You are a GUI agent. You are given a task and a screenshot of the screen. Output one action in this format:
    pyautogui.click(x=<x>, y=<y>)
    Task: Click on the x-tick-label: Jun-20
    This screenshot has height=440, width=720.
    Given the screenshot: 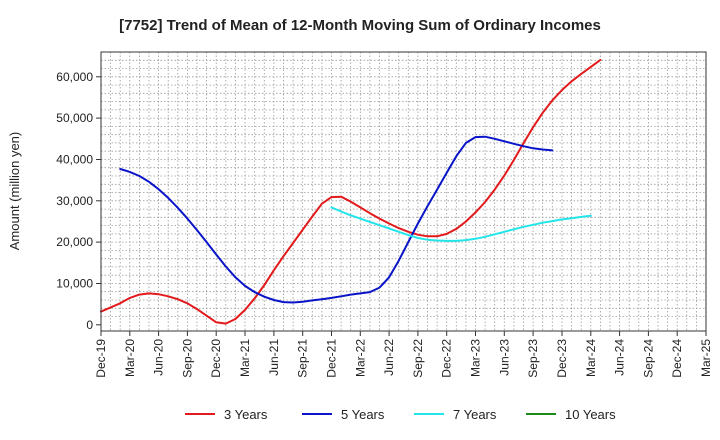 What is the action you would take?
    pyautogui.click(x=159, y=357)
    